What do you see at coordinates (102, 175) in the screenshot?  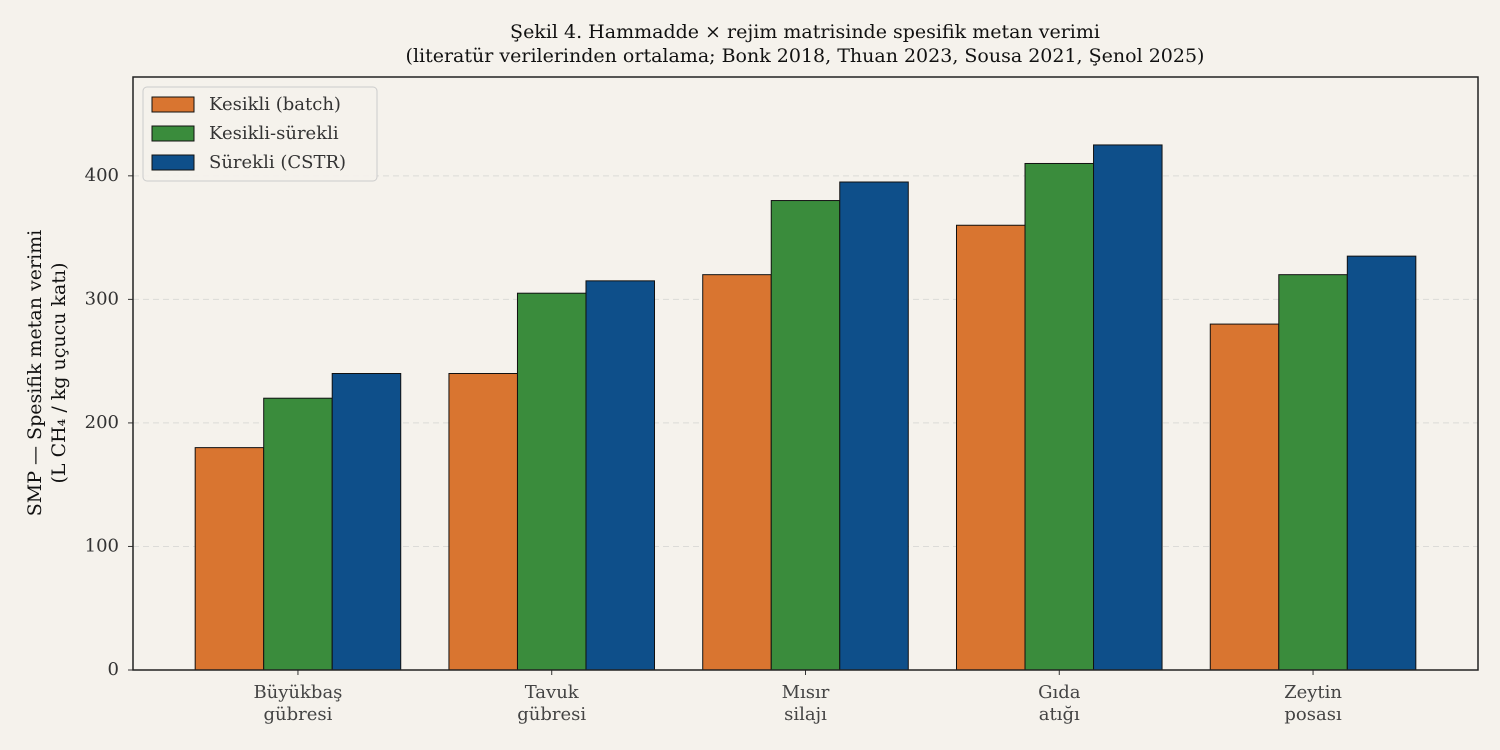 I see `y-tick-label: 400` at bounding box center [102, 175].